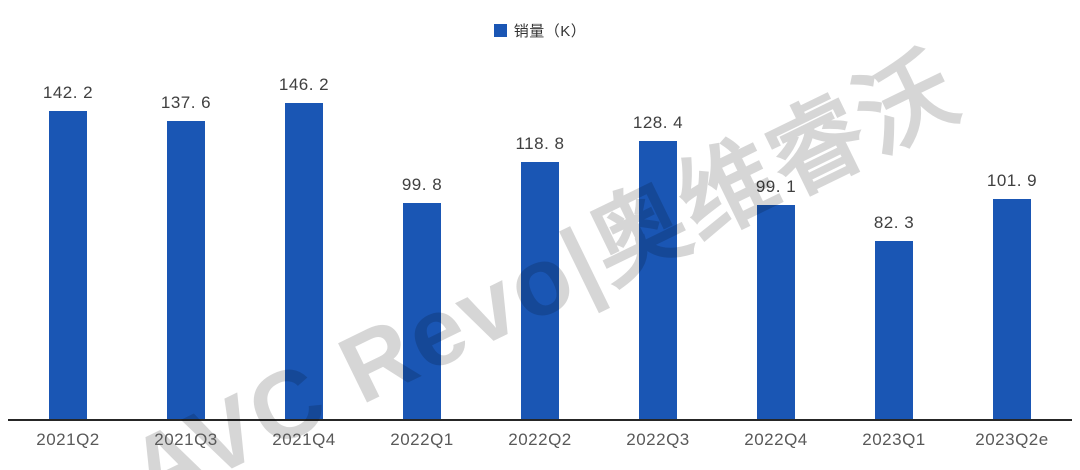 The height and width of the screenshot is (470, 1080). I want to click on x-axis-label-2022Q1: 2022Q1, so click(422, 439).